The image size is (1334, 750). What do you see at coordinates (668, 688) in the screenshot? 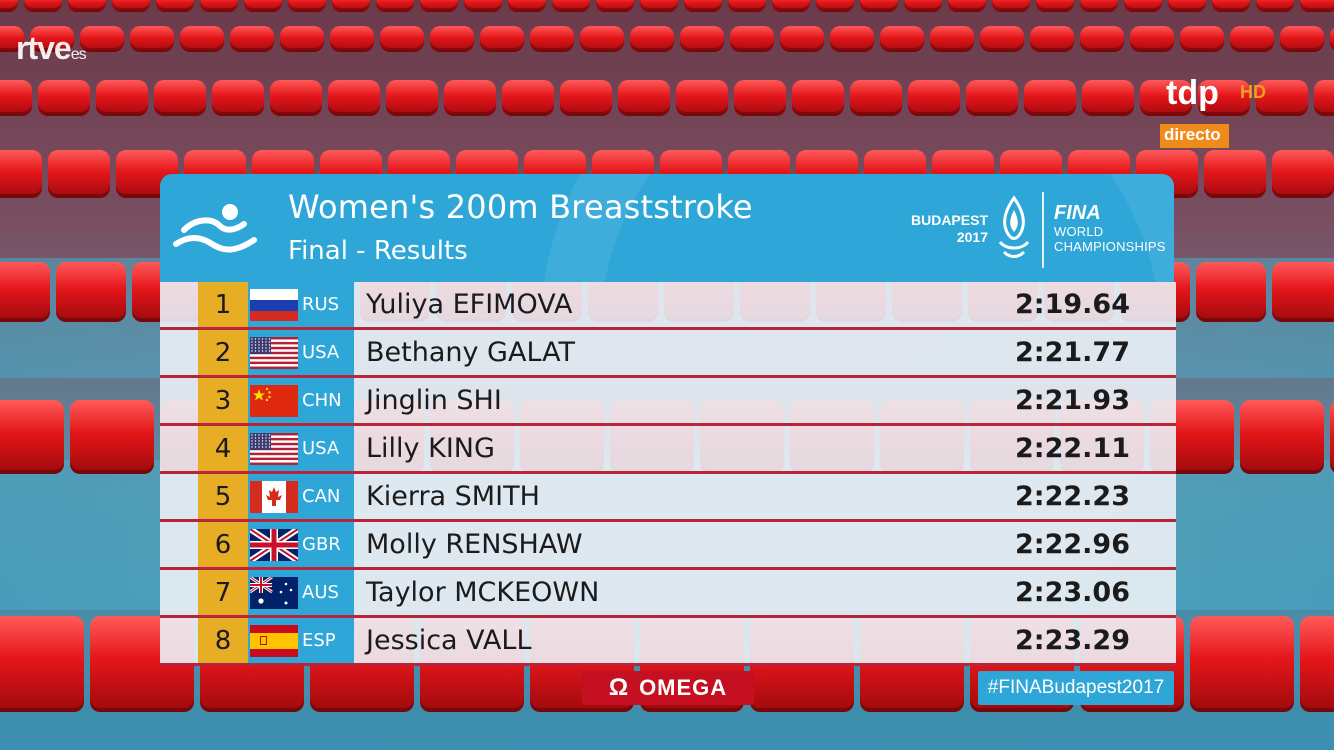
I see `omega-sponsor: Ω OMEGA` at bounding box center [668, 688].